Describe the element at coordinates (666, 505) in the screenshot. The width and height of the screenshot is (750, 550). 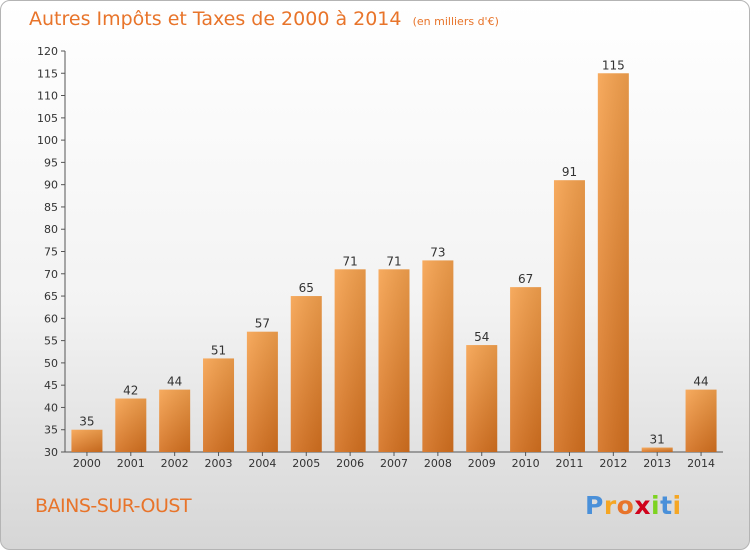
I see `logo-letter: t` at that location.